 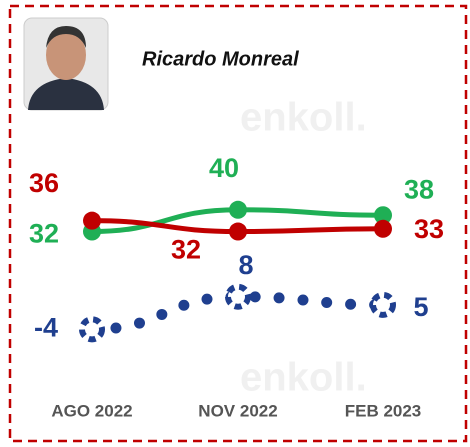 I want to click on data-label: 38, so click(x=419, y=189).